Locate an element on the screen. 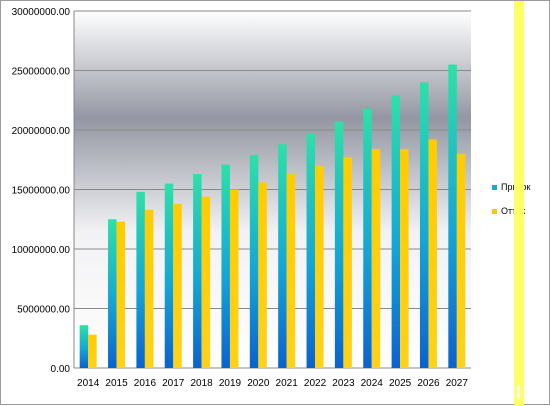  strip-marker is located at coordinates (518, 392).